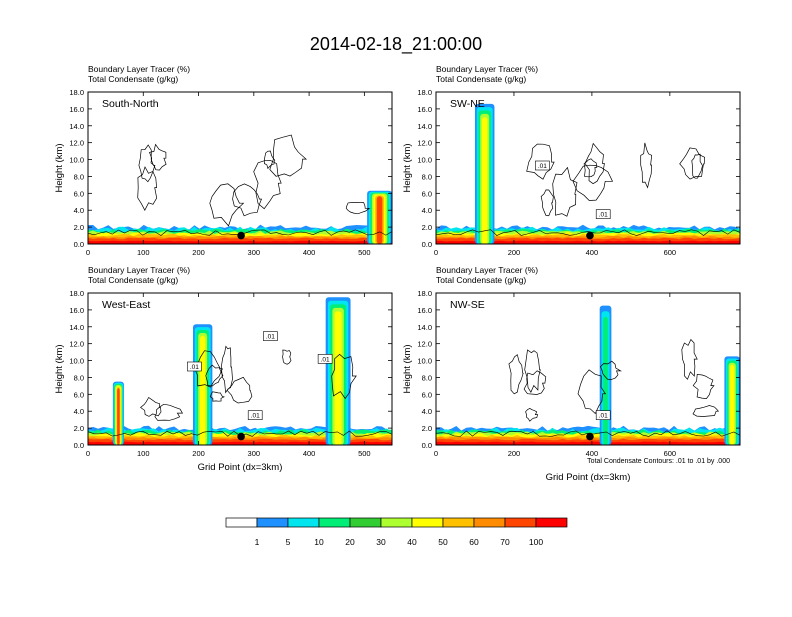 The height and width of the screenshot is (617, 792). I want to click on colorbar: 1 5 10 20 30 40 50 60 70 100, so click(396, 532).